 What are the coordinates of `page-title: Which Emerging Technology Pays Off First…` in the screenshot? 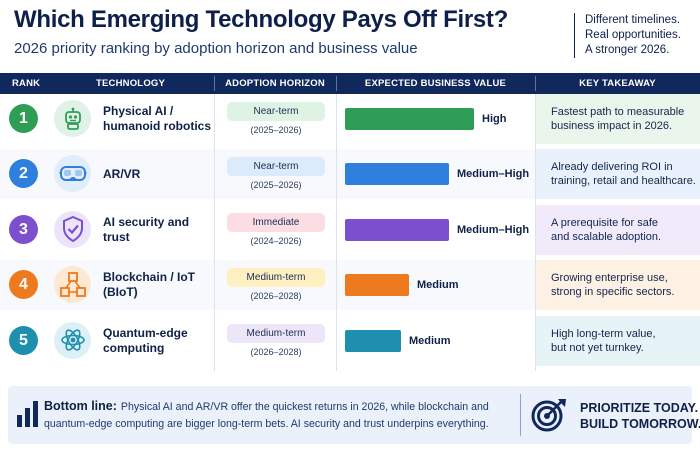 It's located at (261, 19).